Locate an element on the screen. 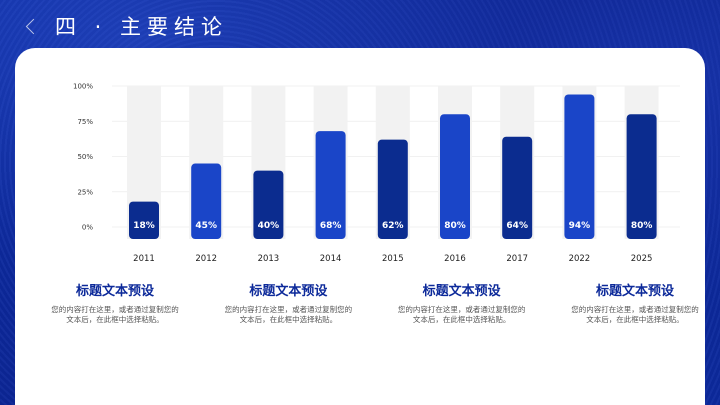  x-tick-label: 2016 is located at coordinates (455, 259).